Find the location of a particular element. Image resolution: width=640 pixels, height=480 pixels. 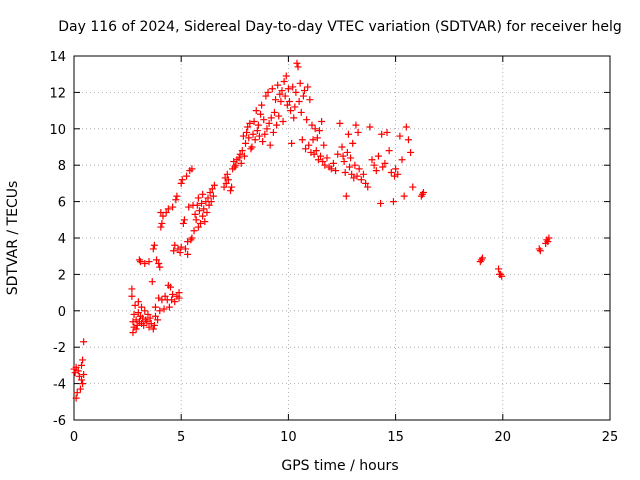

y-tick-label: -6 is located at coordinates (59, 421).